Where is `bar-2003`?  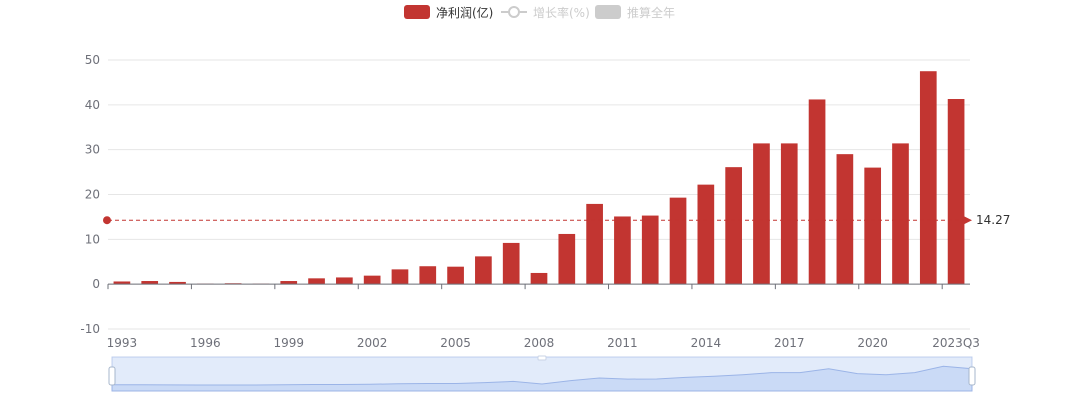 bar-2003 is located at coordinates (400, 277).